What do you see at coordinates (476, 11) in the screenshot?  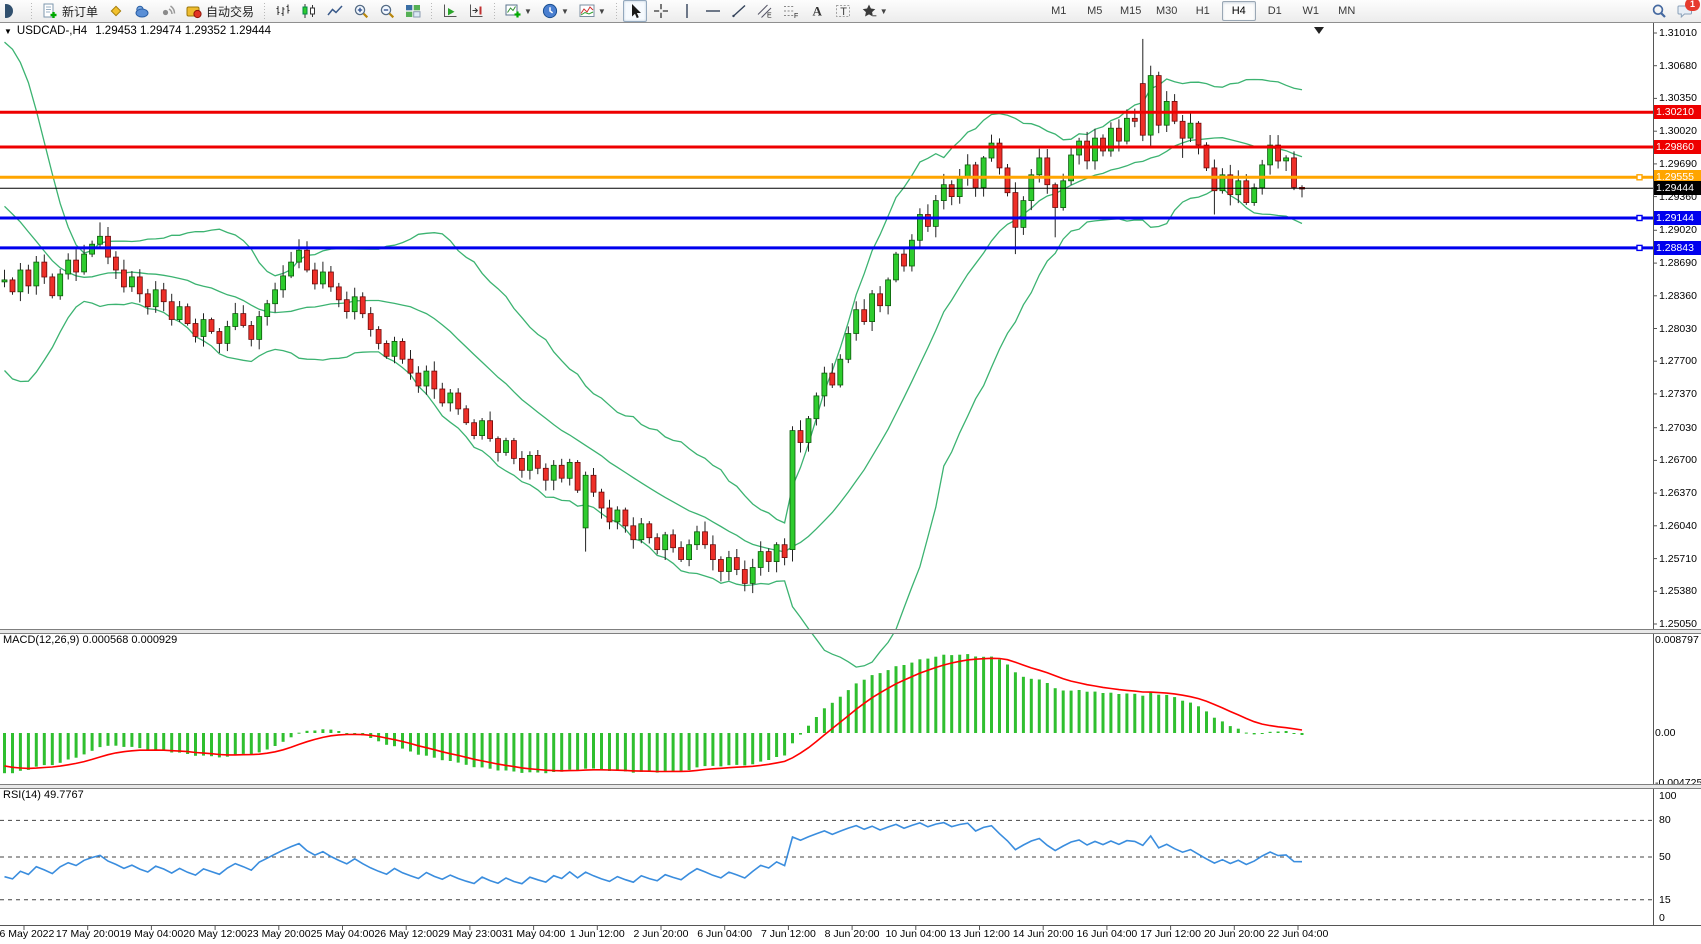 I see `chart-shift-button` at bounding box center [476, 11].